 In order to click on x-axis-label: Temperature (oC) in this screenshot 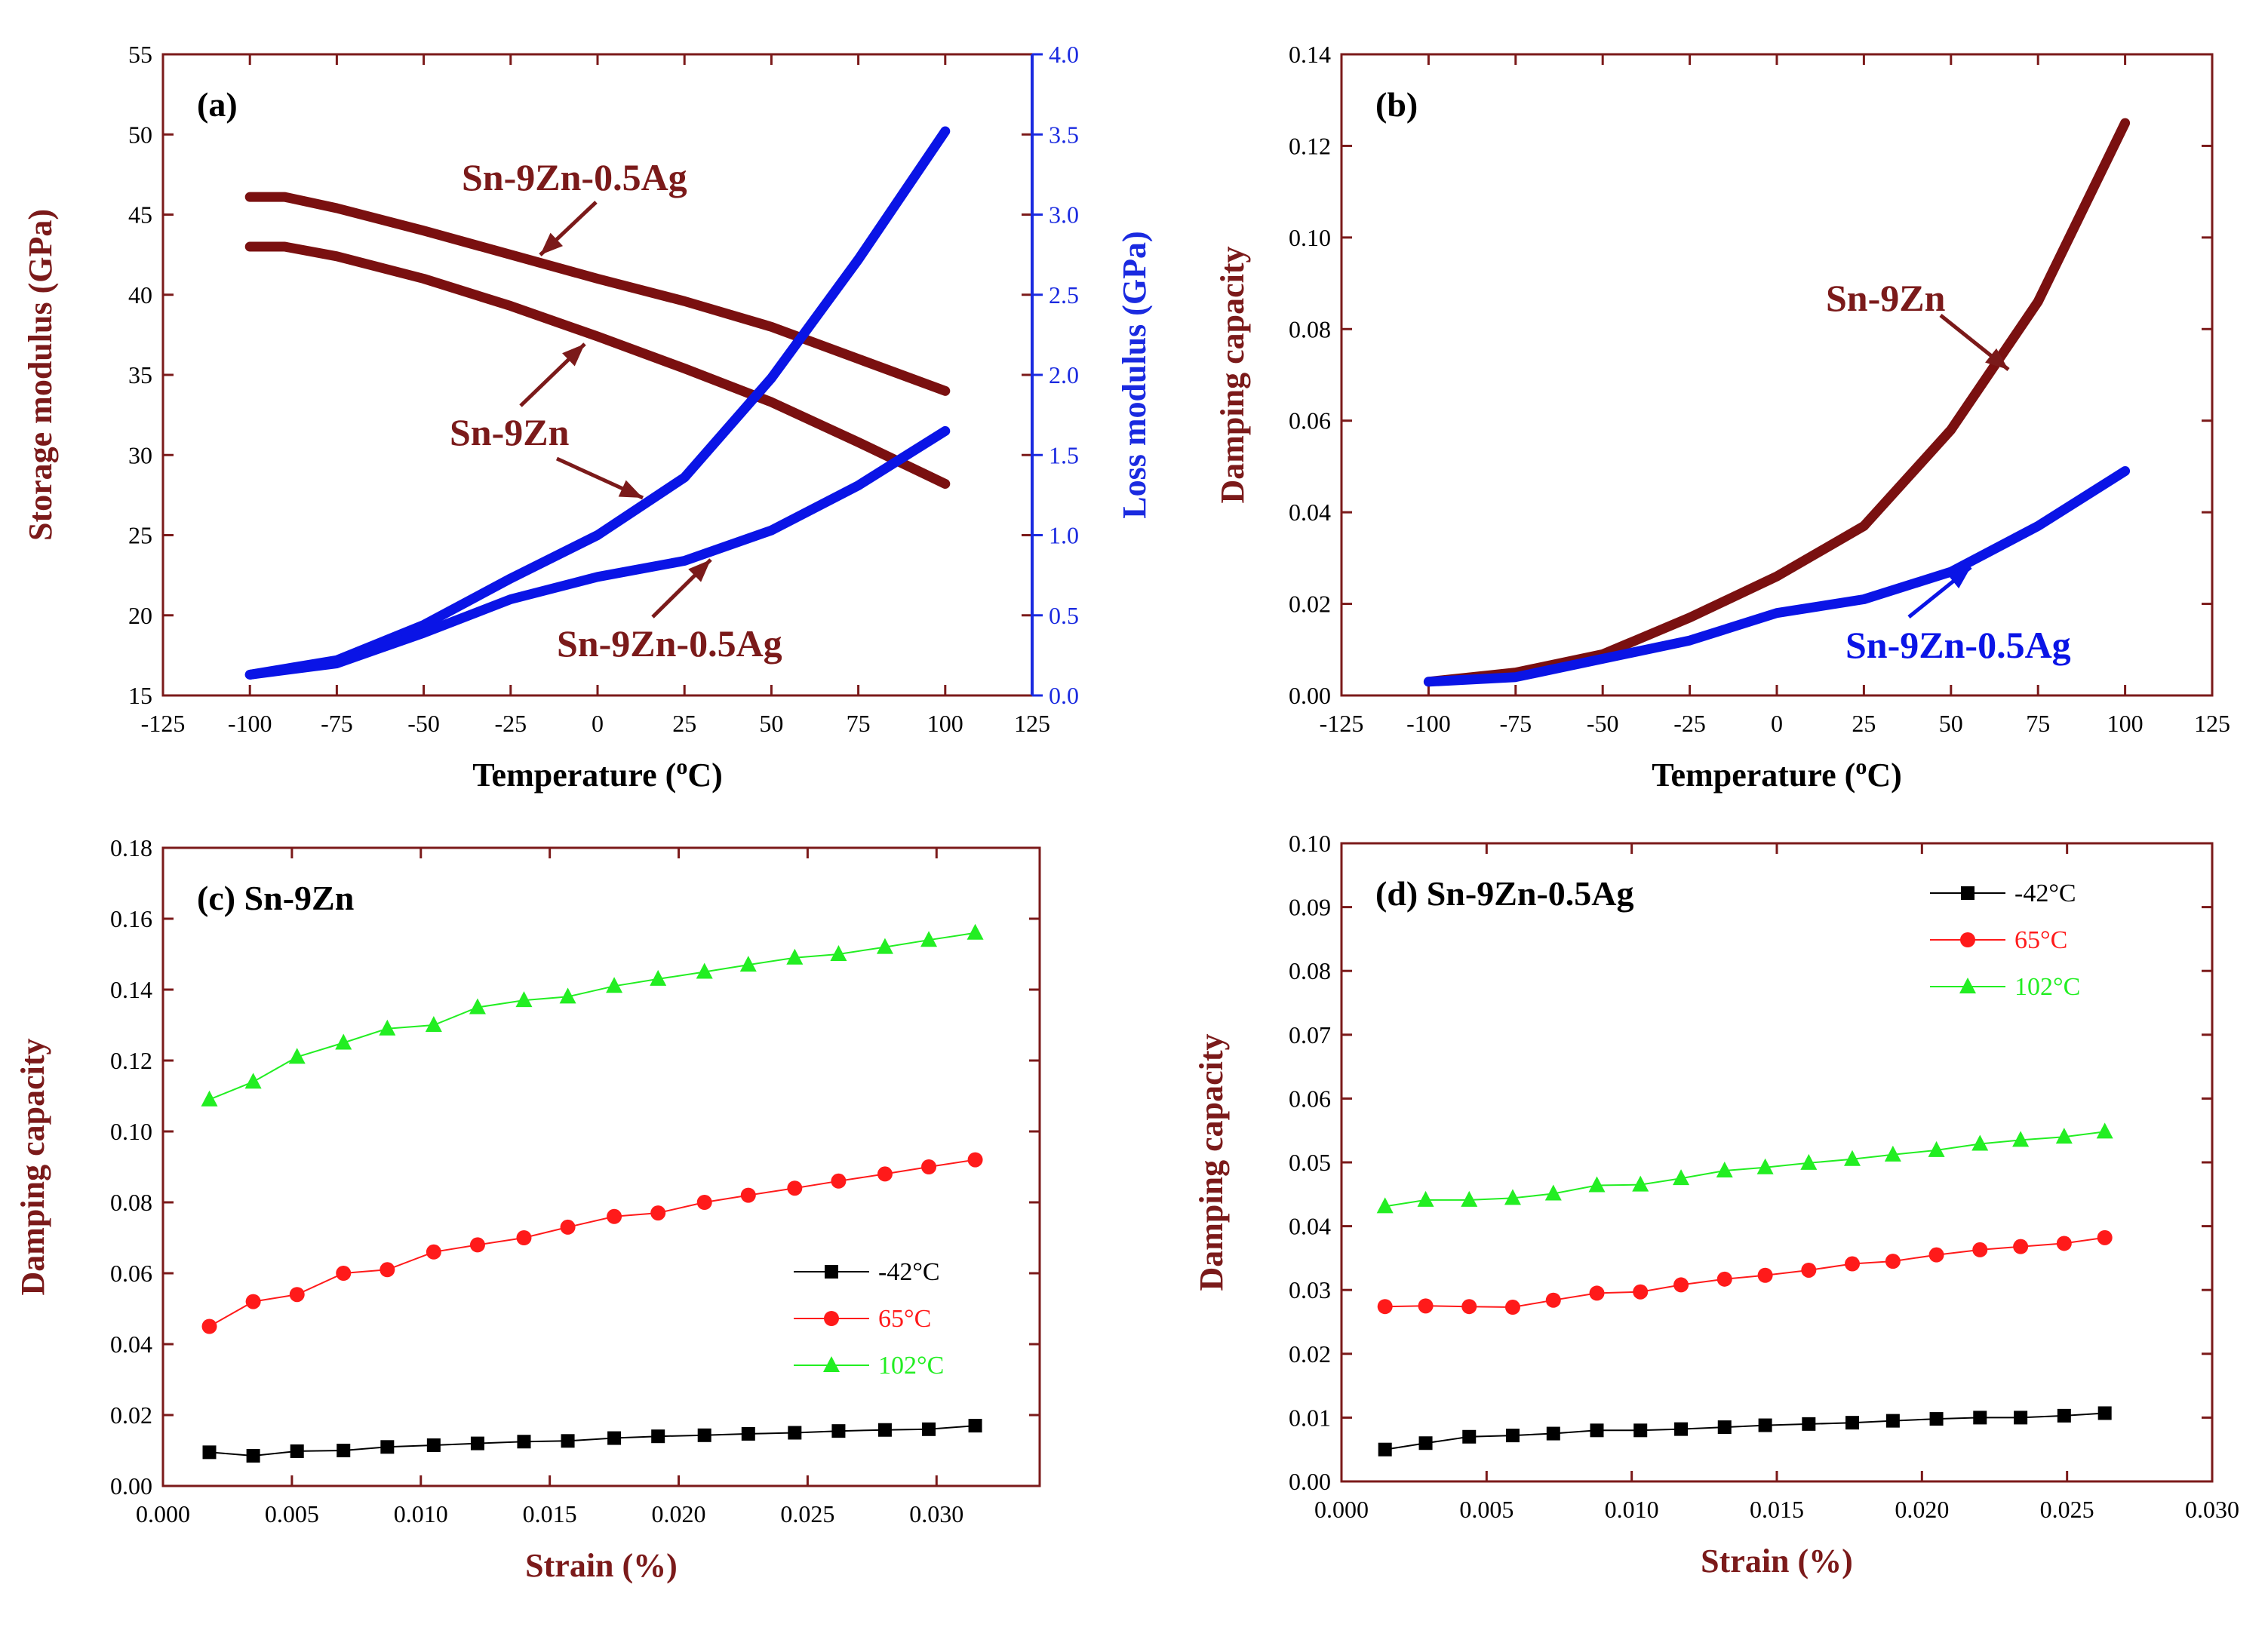, I will do `click(597, 774)`.